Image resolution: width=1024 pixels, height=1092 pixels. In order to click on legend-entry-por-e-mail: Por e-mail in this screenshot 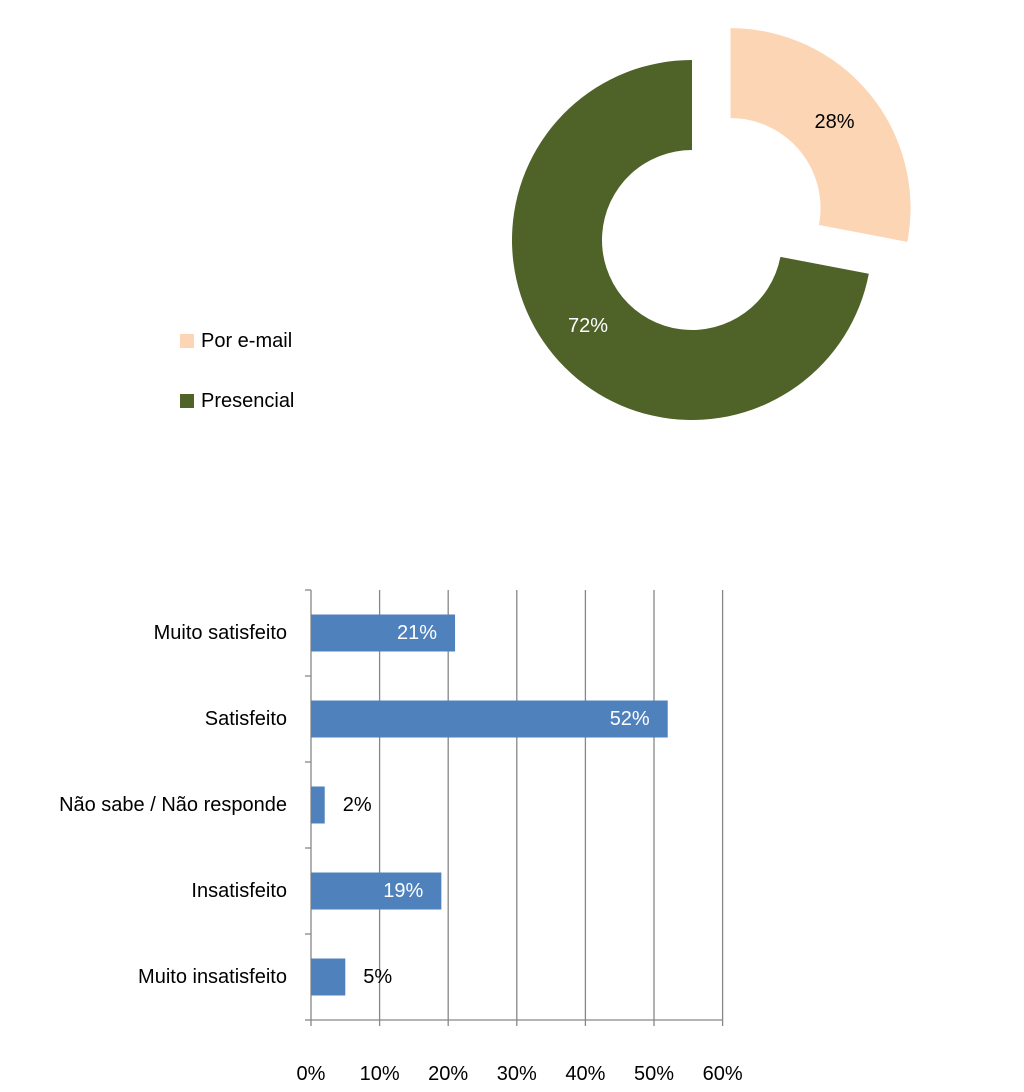, I will do `click(246, 341)`.